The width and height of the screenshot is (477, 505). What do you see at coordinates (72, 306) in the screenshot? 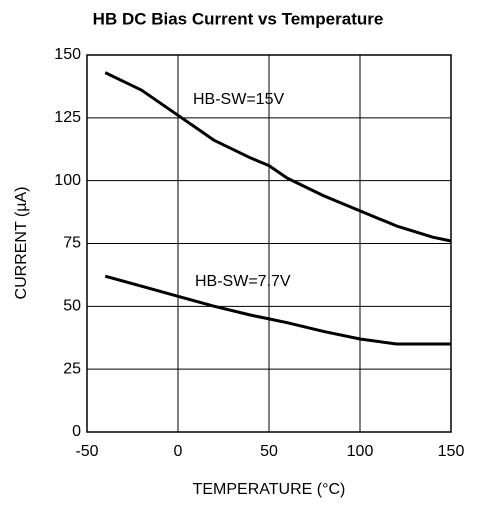
I see `y-tick-label: 50` at bounding box center [72, 306].